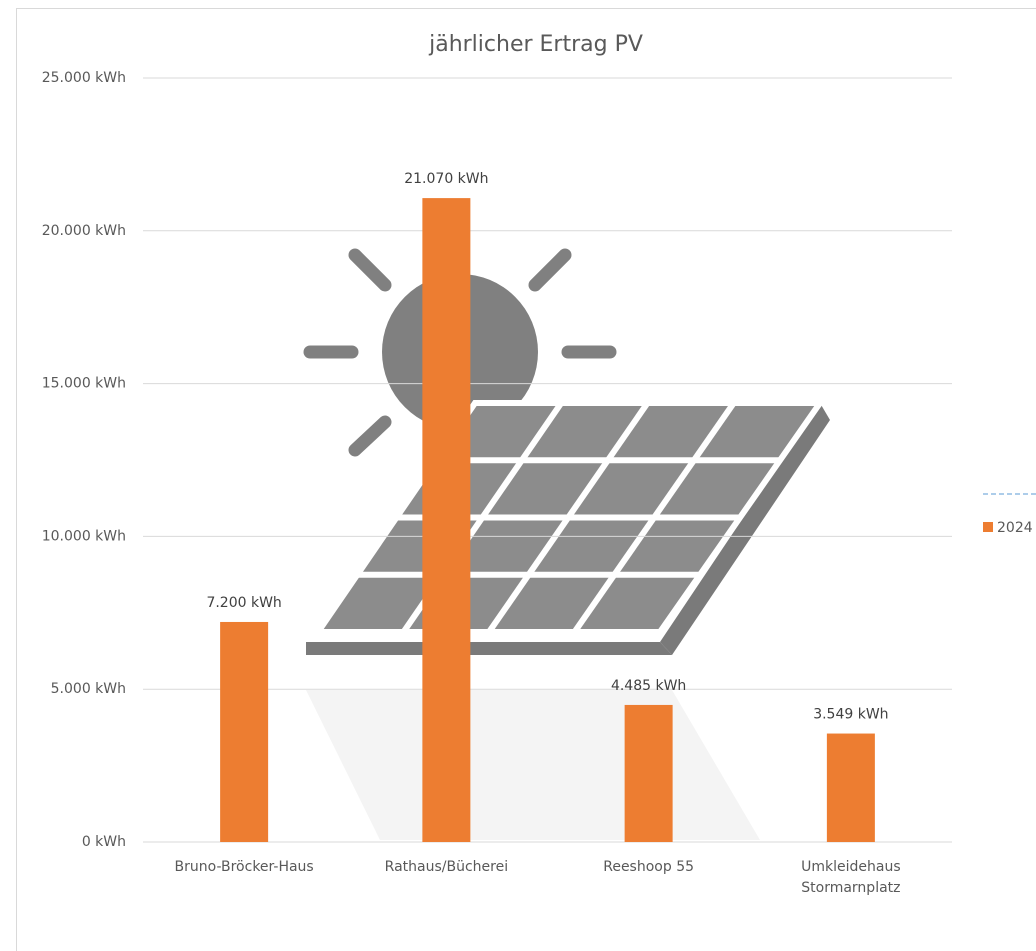 The height and width of the screenshot is (951, 1036). I want to click on legend-swatch, so click(988, 527).